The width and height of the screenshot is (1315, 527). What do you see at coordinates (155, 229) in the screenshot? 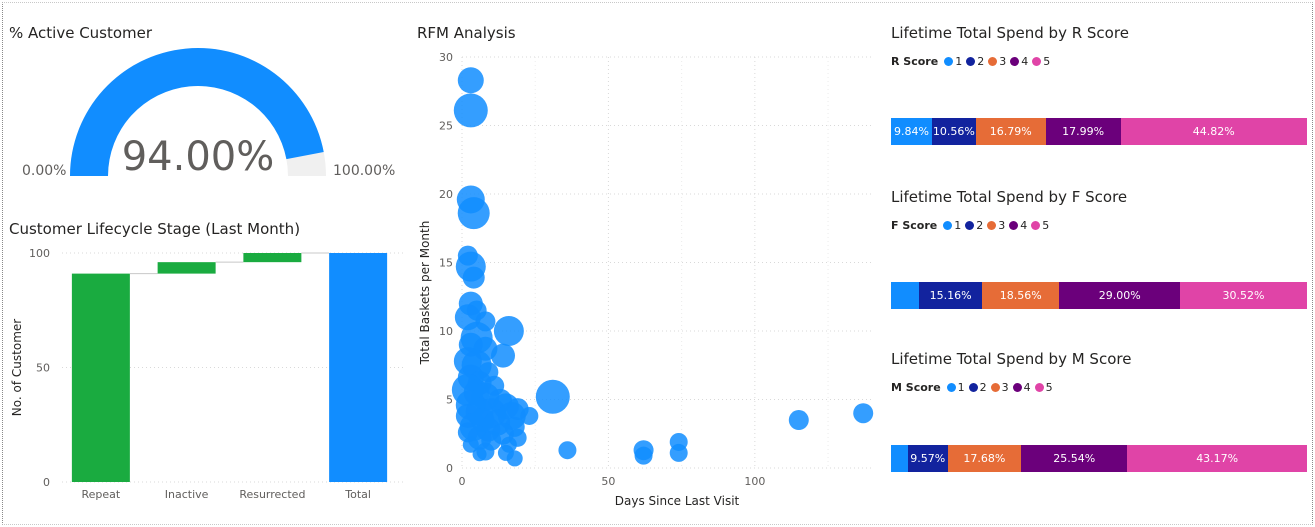
I see `waterfall-title: Customer Lifecycle Stage (Last Month)` at bounding box center [155, 229].